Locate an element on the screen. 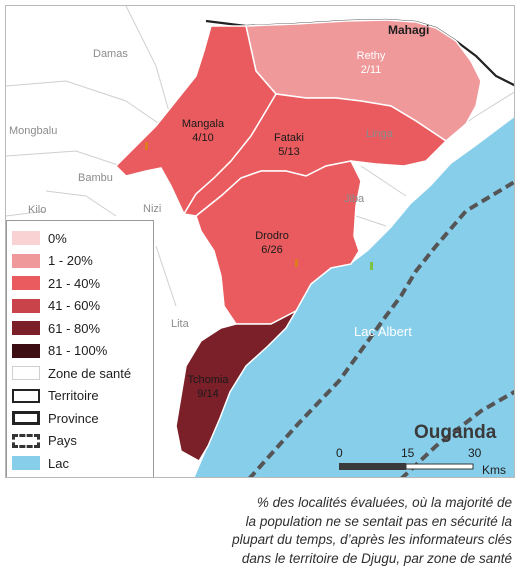 The image size is (520, 579). legend-item-5: 81 - 100% is located at coordinates (82, 351).